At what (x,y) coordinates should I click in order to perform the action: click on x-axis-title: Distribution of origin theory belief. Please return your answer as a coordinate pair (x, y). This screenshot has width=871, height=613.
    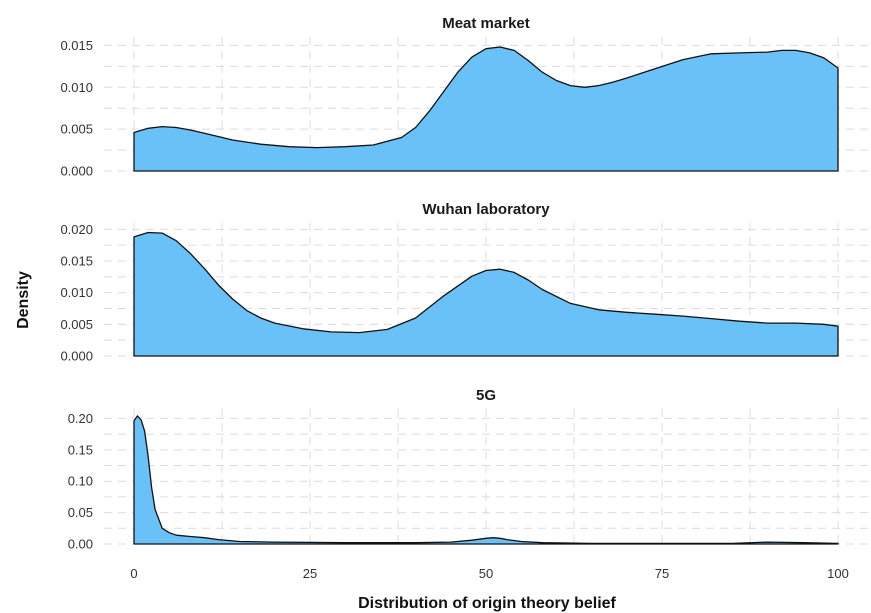
    Looking at the image, I should click on (487, 603).